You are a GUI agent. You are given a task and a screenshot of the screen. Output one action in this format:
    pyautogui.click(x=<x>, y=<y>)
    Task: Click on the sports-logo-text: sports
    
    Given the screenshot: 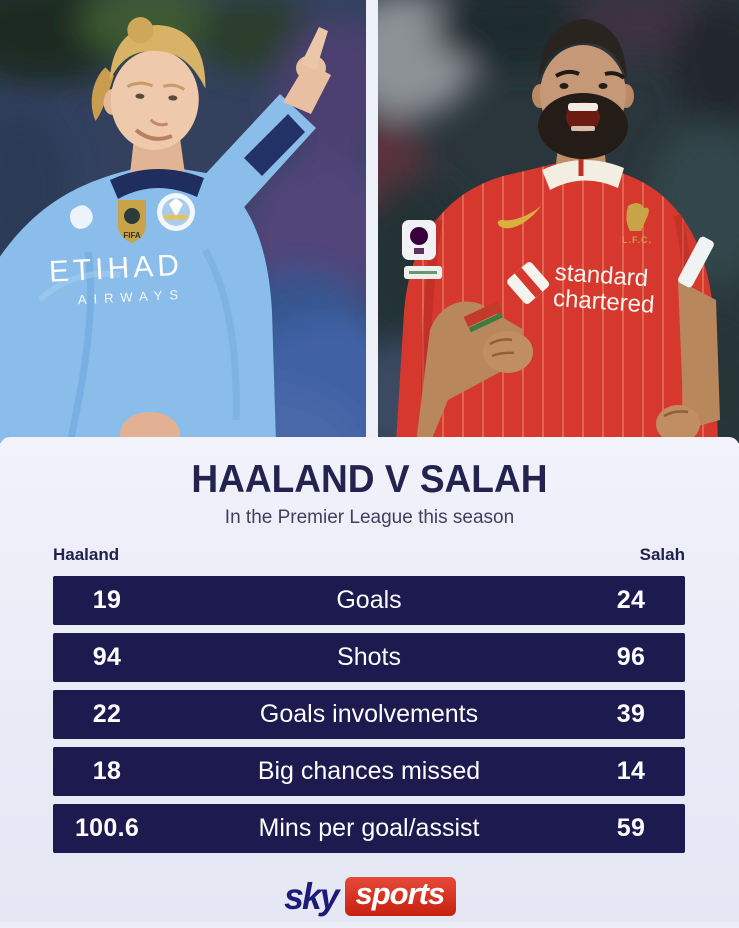 What is the action you would take?
    pyautogui.click(x=400, y=894)
    